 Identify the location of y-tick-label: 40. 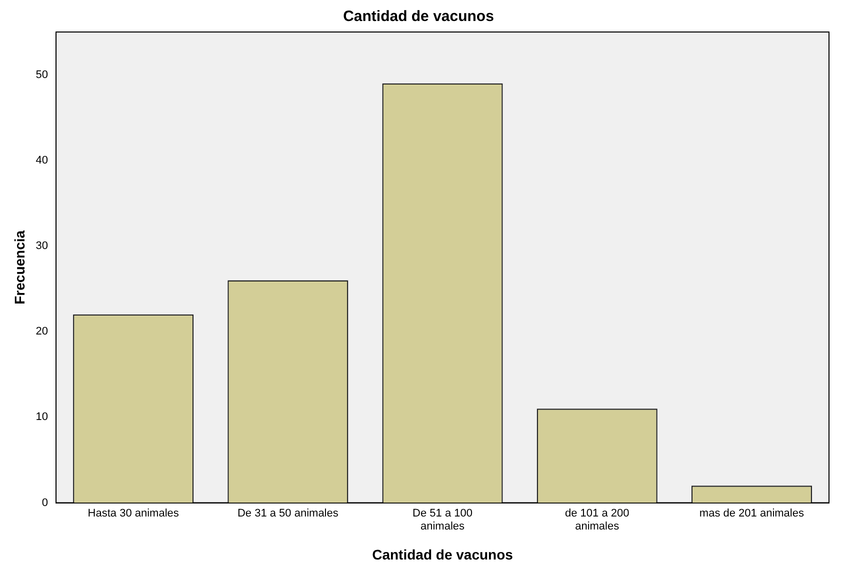
(42, 160).